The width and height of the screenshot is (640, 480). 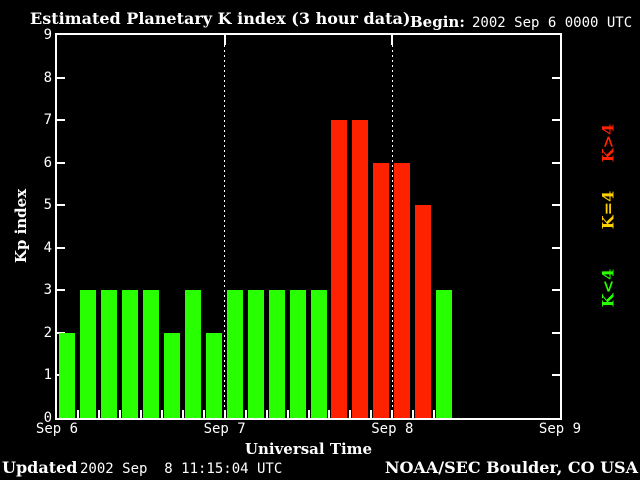 What do you see at coordinates (47, 247) in the screenshot?
I see `y-tick-label: 4` at bounding box center [47, 247].